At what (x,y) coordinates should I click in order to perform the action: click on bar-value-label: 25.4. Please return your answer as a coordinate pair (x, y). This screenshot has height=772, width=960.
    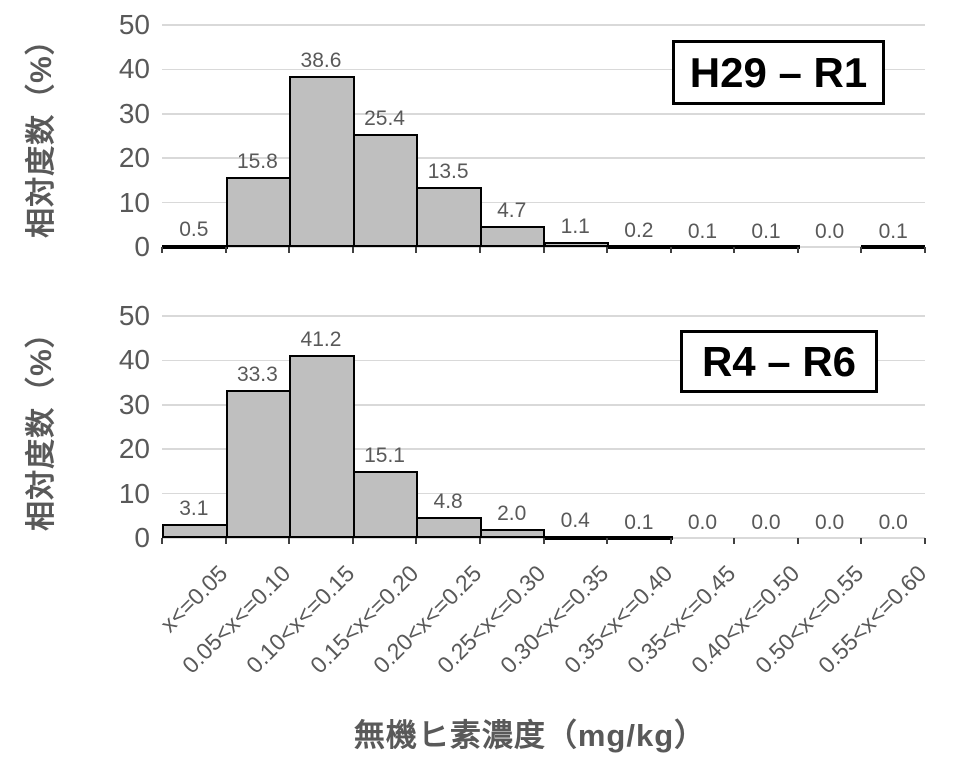
    Looking at the image, I should click on (384, 119).